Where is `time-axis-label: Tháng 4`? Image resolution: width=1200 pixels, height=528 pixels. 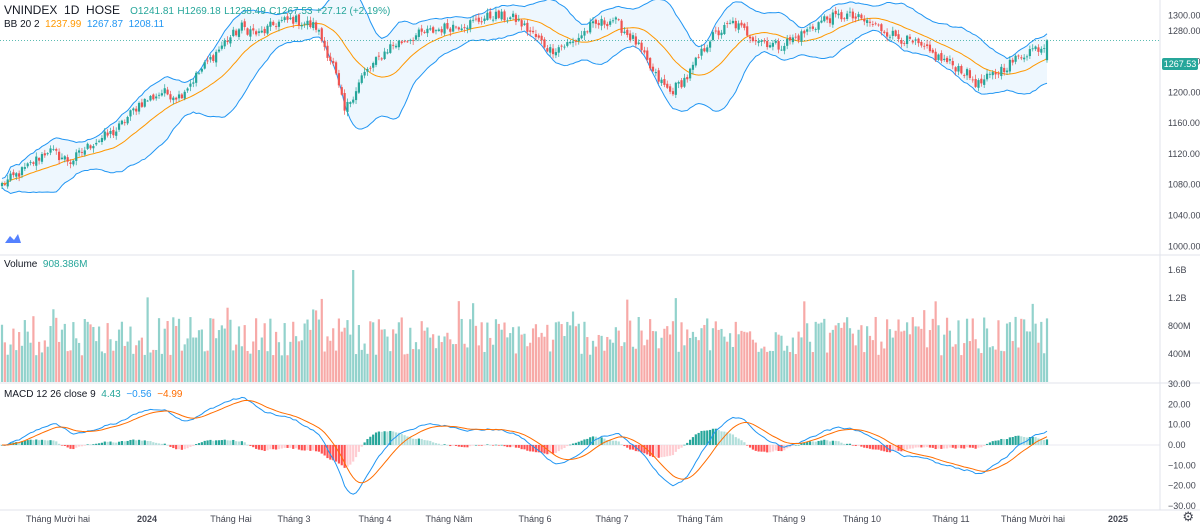 time-axis-label: Tháng 4 is located at coordinates (374, 519).